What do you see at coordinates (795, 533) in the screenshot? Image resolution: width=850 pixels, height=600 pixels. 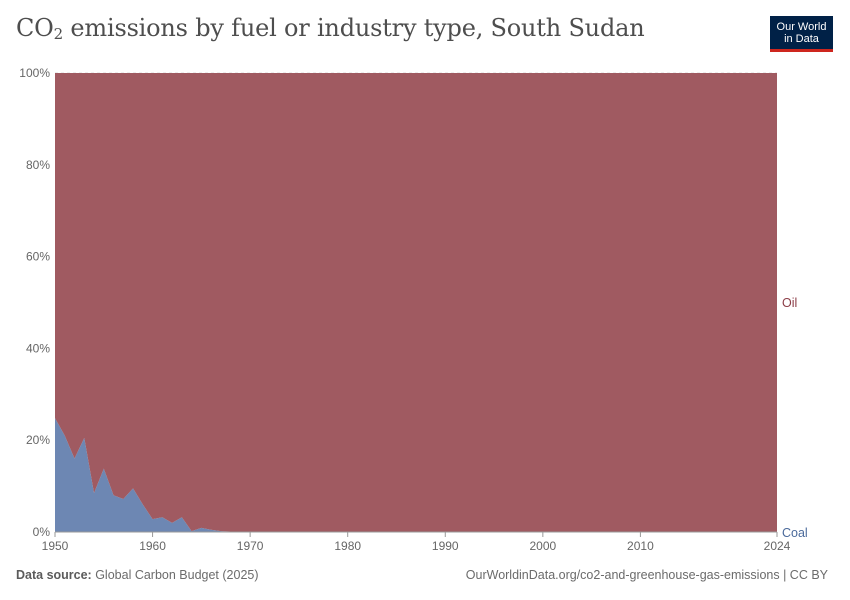 I see `series-label-coal: Coal` at bounding box center [795, 533].